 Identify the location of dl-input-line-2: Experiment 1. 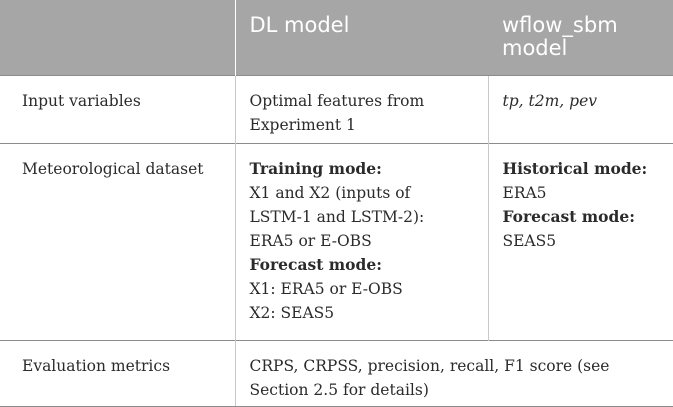
(369, 125).